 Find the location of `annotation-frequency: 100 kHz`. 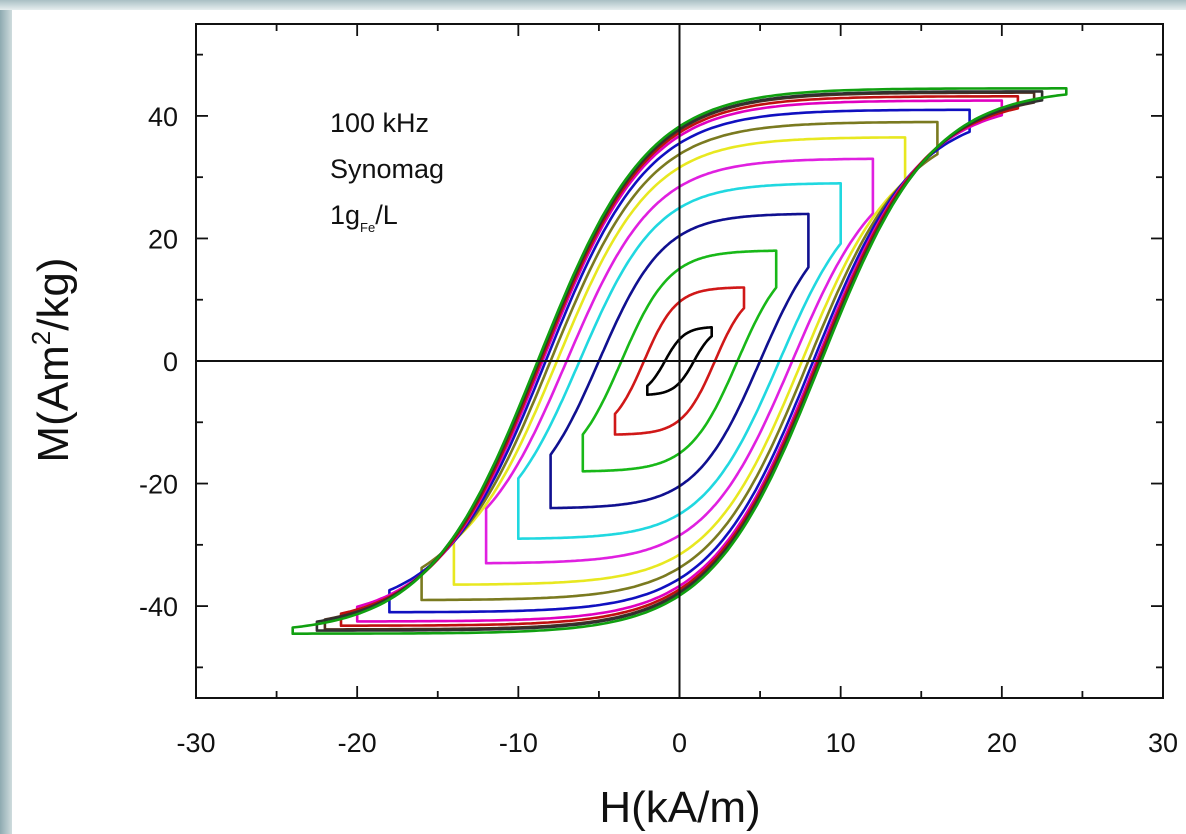

annotation-frequency: 100 kHz is located at coordinates (379, 123).